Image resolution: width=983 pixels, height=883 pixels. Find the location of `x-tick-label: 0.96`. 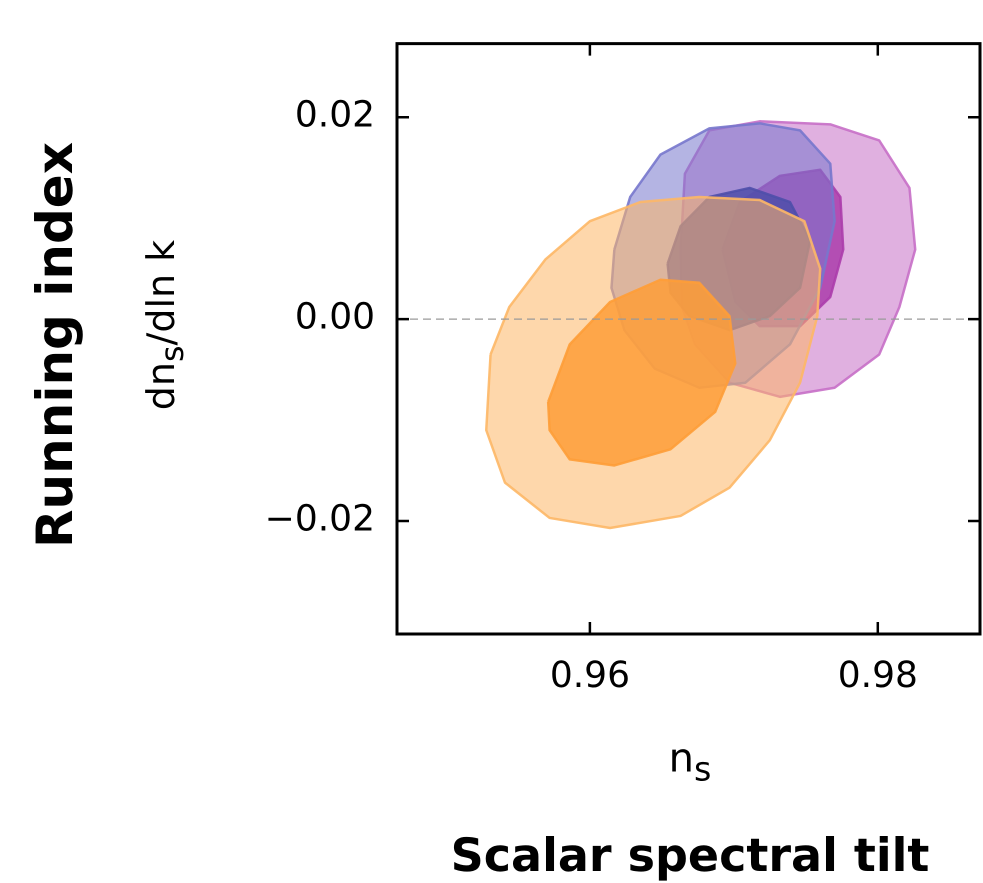

x-tick-label: 0.96 is located at coordinates (590, 675).